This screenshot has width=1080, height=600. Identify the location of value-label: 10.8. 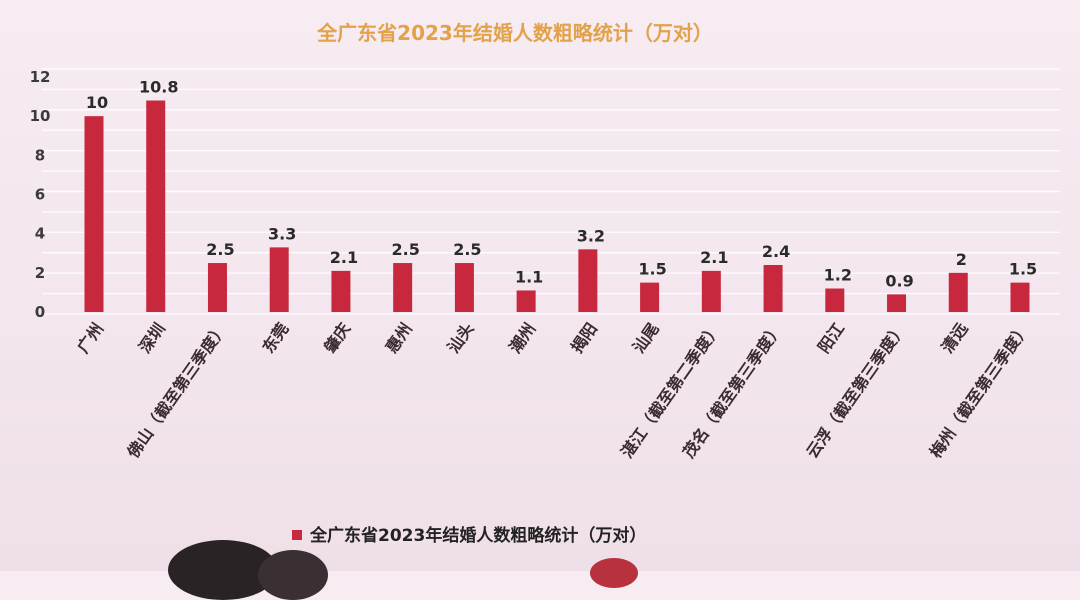
(158, 87).